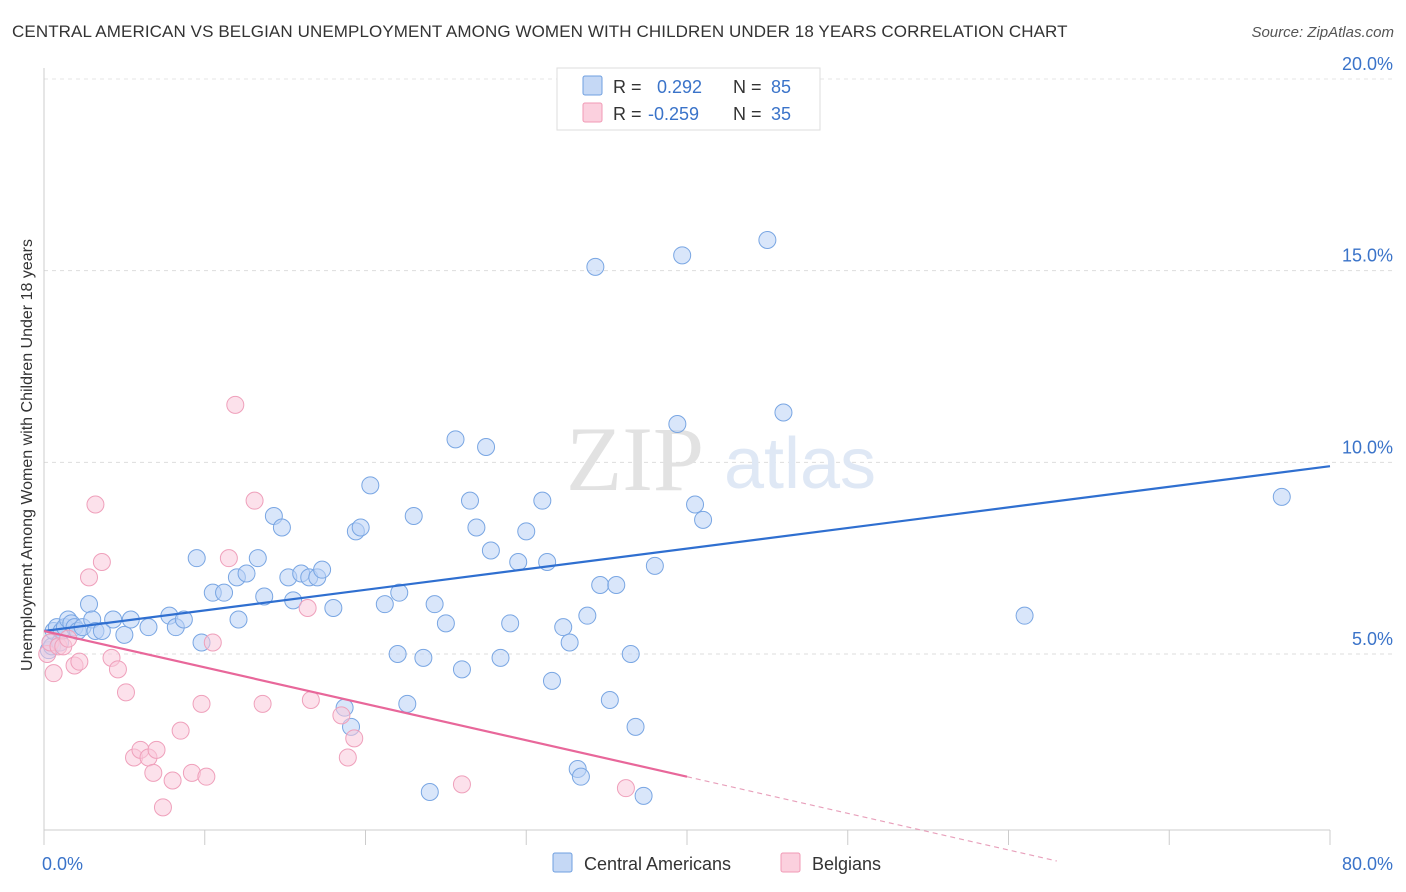 The height and width of the screenshot is (892, 1406). I want to click on legend-r-value: 0.292, so click(679, 87).